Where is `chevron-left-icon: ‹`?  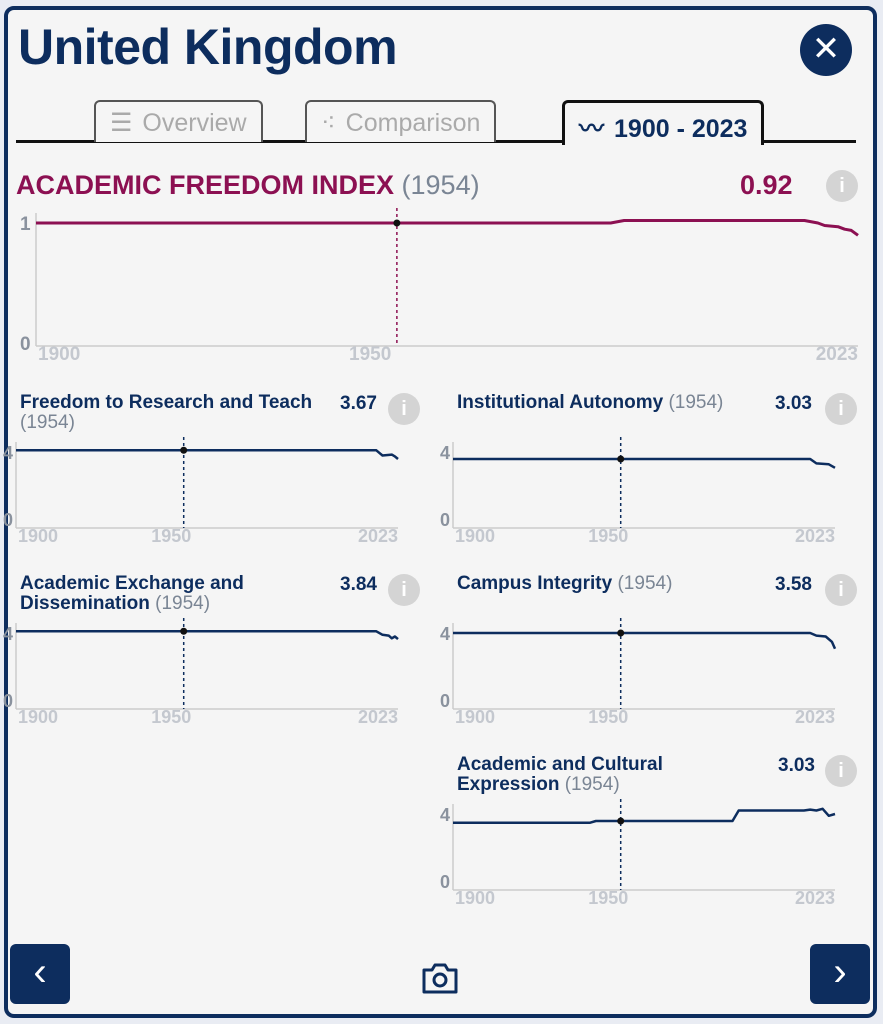
chevron-left-icon: ‹ is located at coordinates (40, 972).